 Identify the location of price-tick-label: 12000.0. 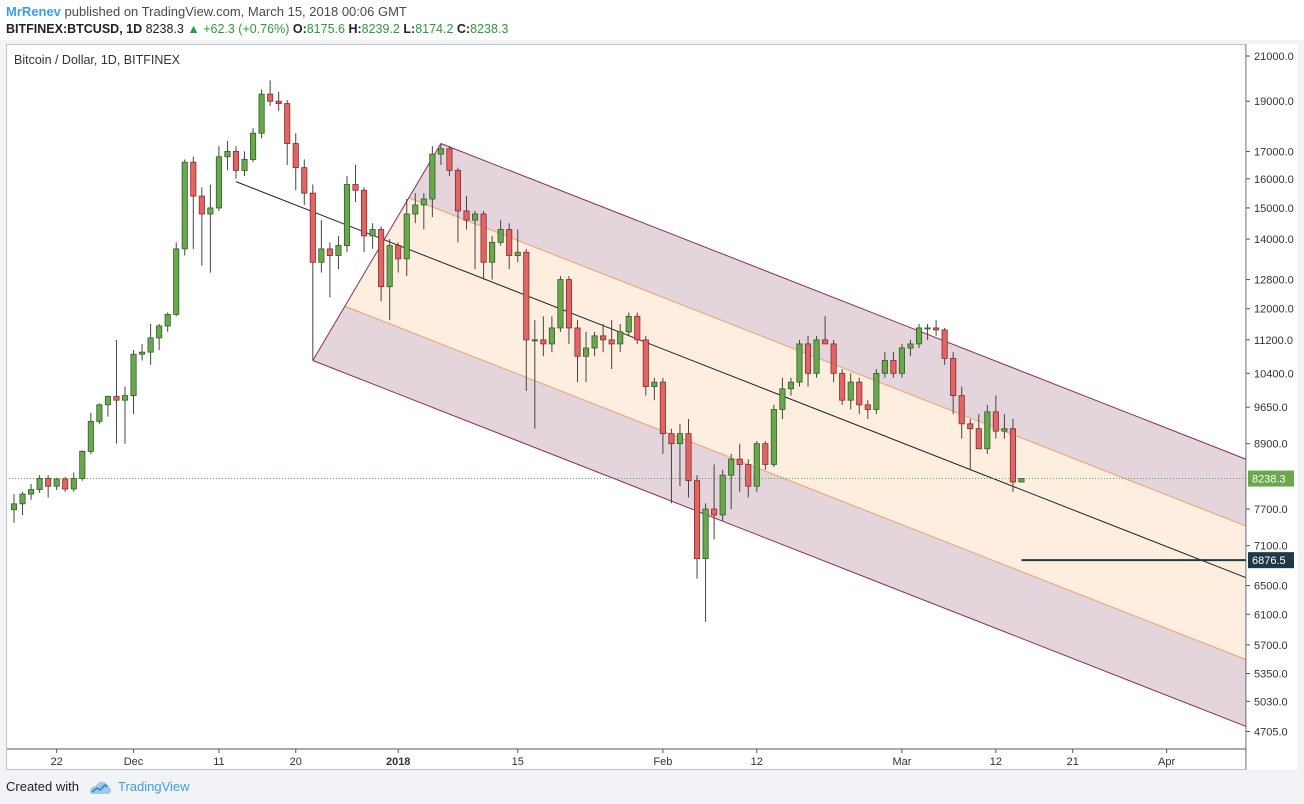
(1274, 310).